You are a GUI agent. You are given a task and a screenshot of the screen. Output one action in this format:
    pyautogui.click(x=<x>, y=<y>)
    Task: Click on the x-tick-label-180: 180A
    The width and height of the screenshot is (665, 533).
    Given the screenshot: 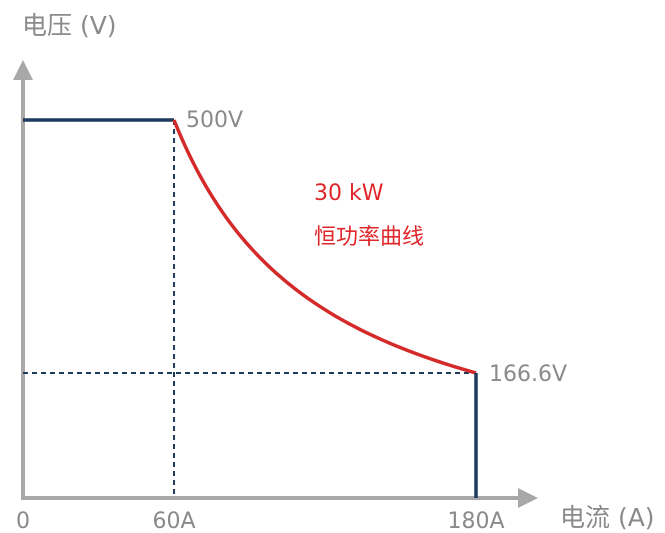 What is the action you would take?
    pyautogui.click(x=475, y=521)
    